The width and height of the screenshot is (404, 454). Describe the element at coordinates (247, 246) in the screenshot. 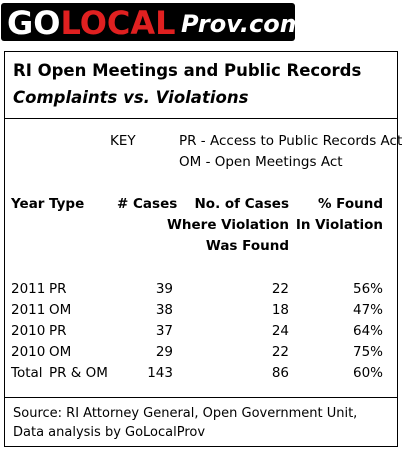

I see `col-violations-header-3: Was Found` at that location.